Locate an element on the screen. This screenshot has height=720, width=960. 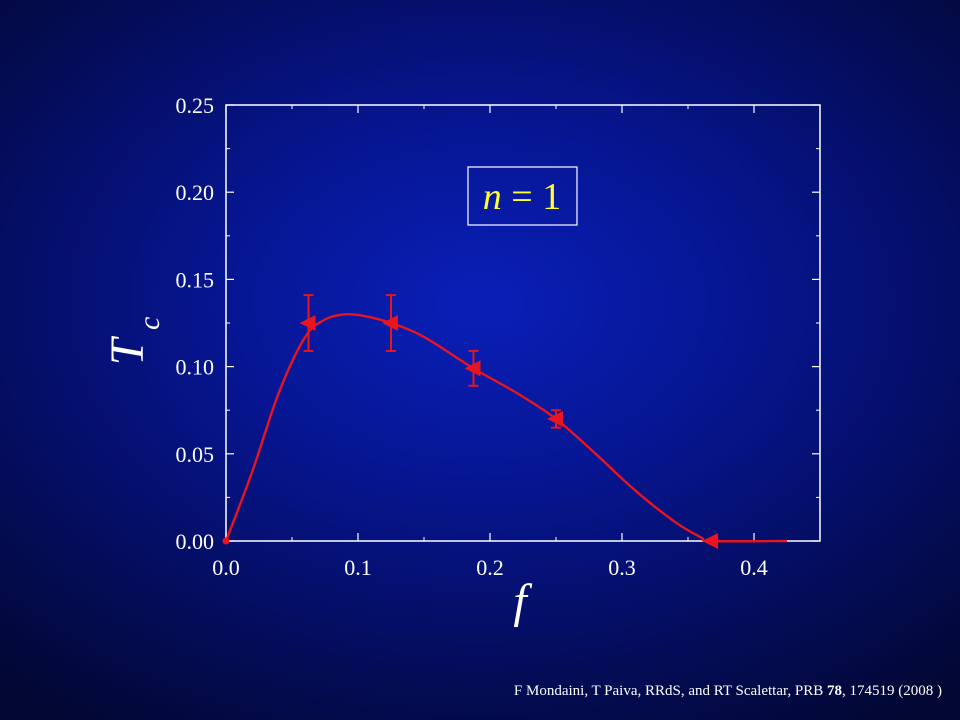
annotation-label: n = 1 is located at coordinates (522, 197).